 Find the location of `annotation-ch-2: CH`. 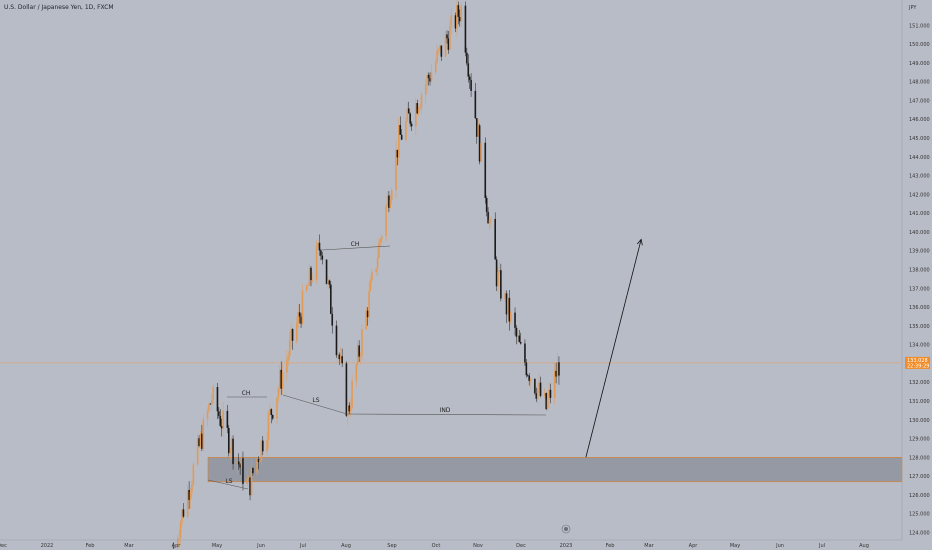

annotation-ch-2: CH is located at coordinates (355, 244).